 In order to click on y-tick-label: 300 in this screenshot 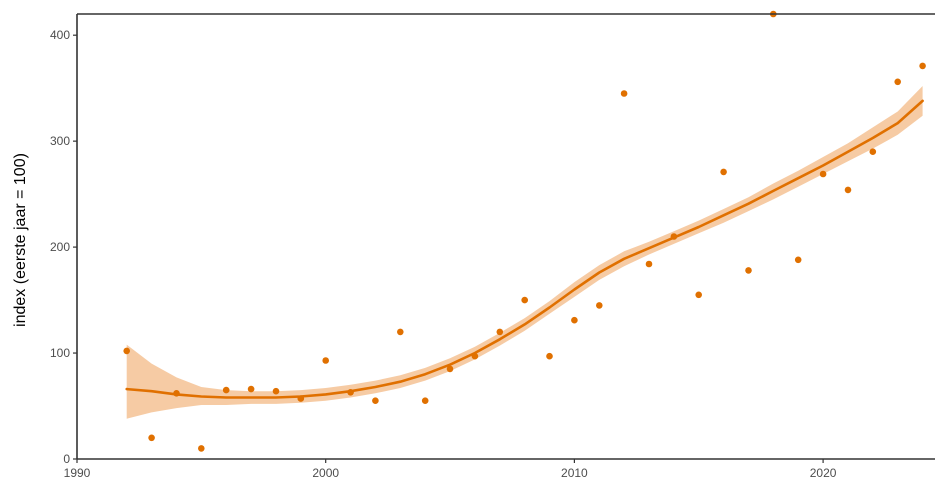, I will do `click(60, 141)`.